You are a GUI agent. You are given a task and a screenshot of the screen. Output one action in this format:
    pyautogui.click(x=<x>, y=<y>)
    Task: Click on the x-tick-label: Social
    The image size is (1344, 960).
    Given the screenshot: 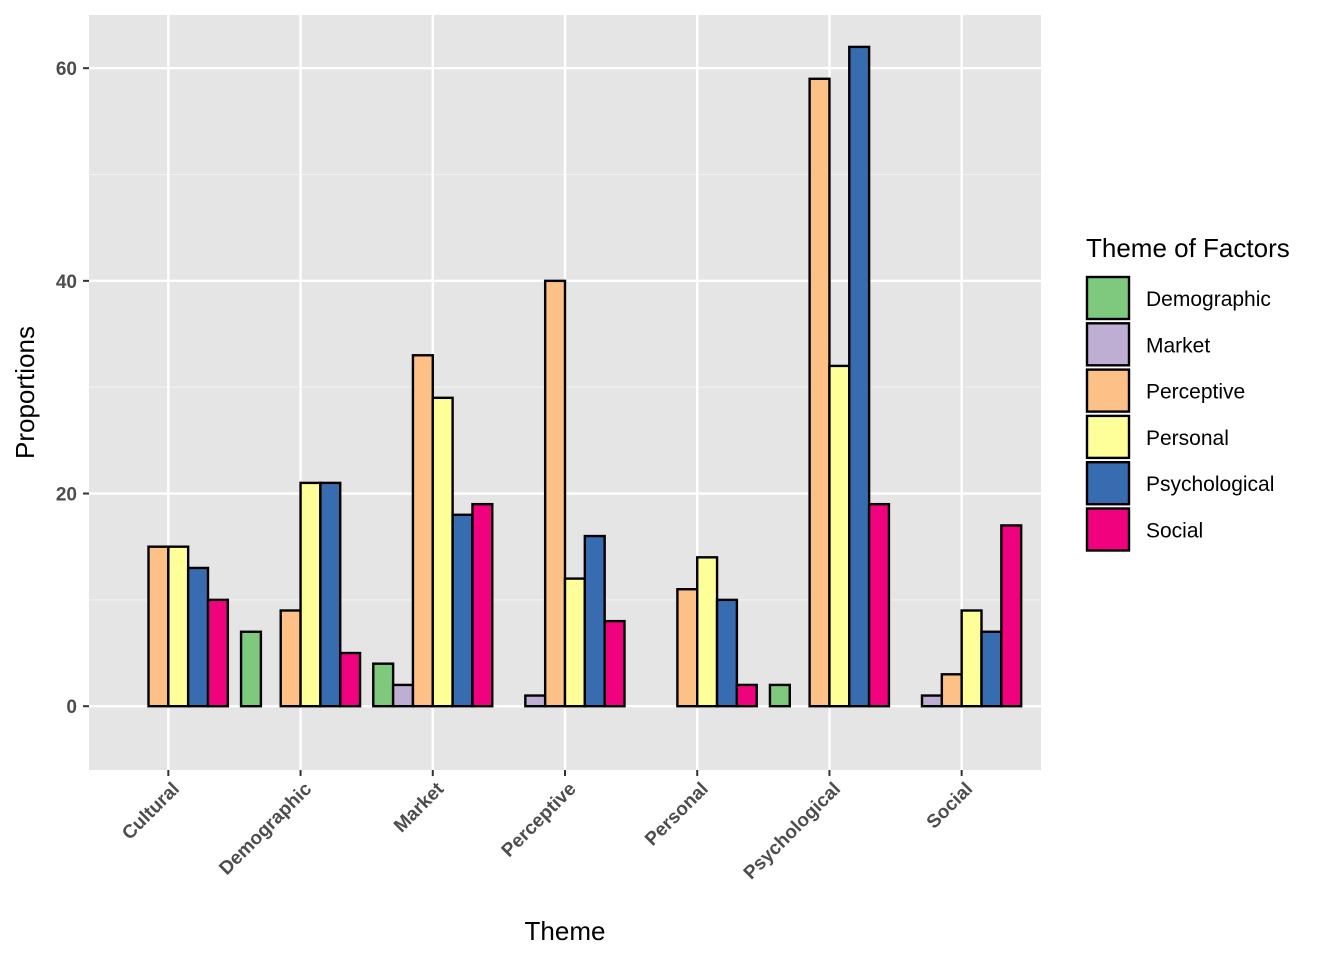 What is the action you would take?
    pyautogui.click(x=950, y=806)
    